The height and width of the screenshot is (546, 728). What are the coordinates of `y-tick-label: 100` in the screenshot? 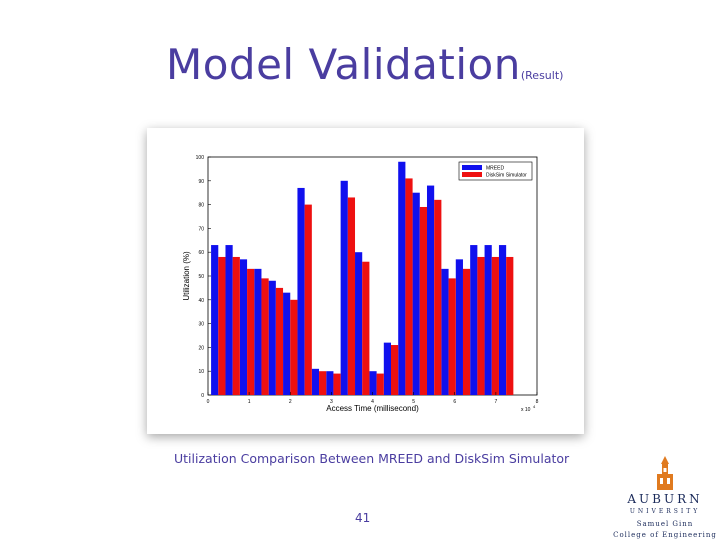 It's located at (200, 158).